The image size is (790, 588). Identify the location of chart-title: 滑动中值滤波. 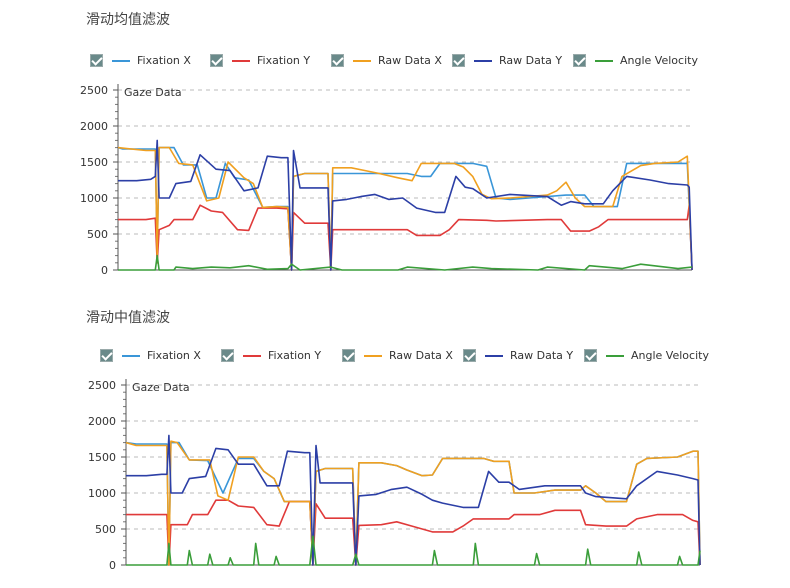
(128, 318).